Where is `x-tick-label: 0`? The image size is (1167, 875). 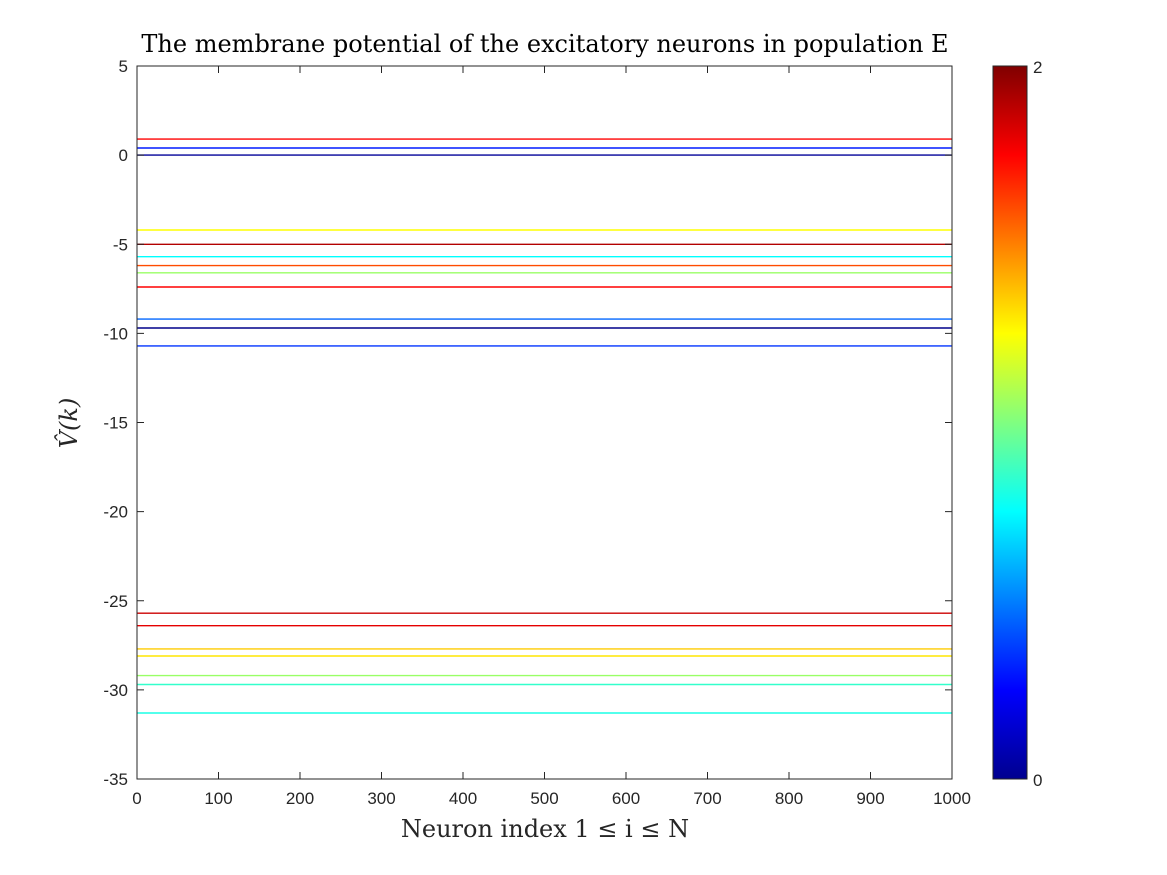
x-tick-label: 0 is located at coordinates (136, 798).